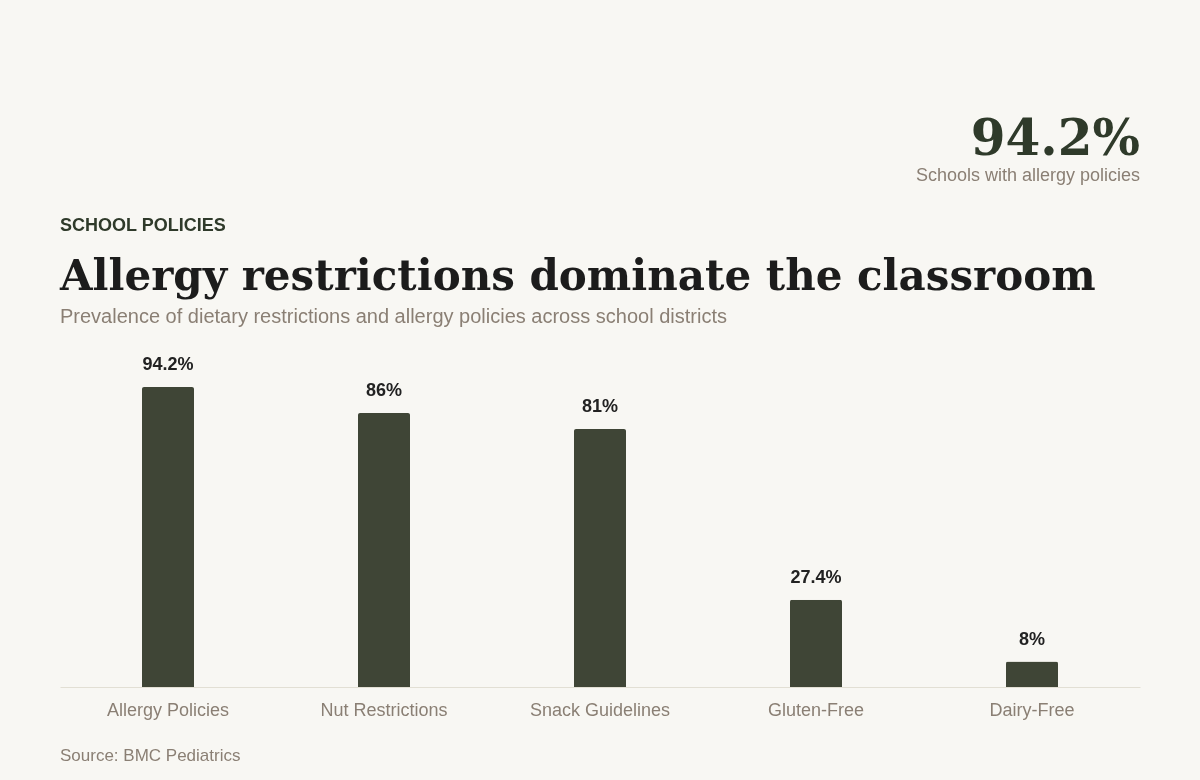 This screenshot has height=780, width=1200. Describe the element at coordinates (1055, 137) in the screenshot. I see `text: 94.2%` at that location.